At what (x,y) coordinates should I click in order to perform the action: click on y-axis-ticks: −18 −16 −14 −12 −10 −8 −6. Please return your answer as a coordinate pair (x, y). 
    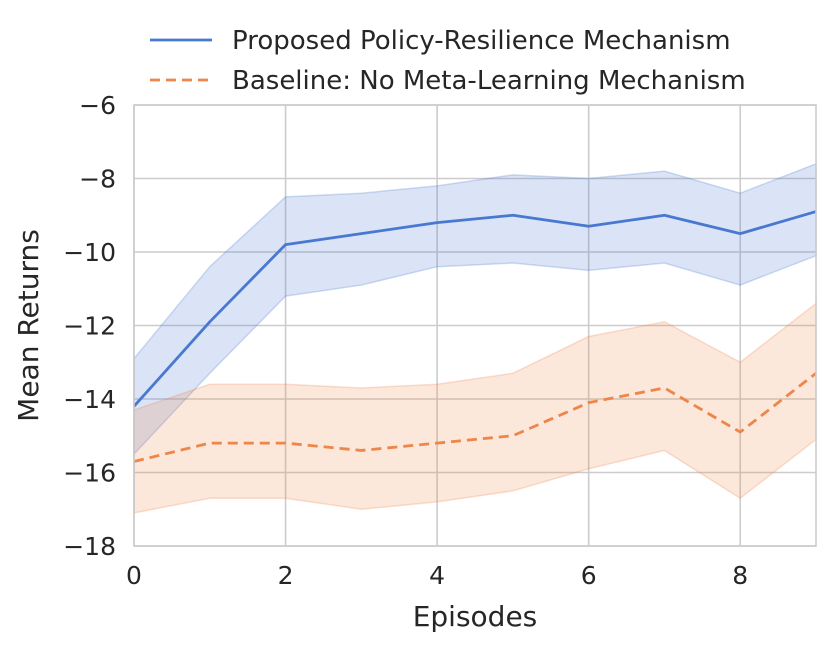
    Looking at the image, I should click on (89, 326).